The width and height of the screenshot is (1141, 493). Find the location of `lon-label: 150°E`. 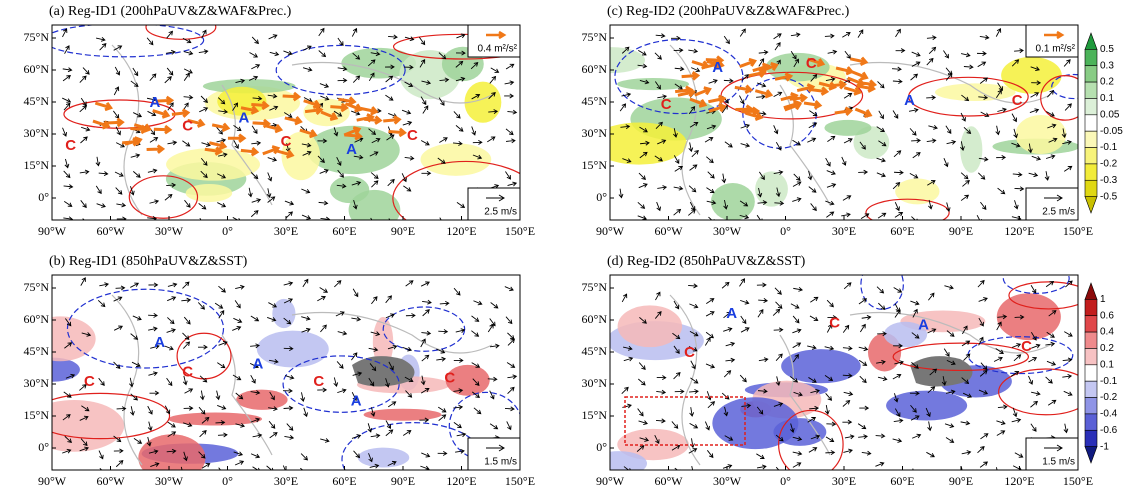

lon-label: 150°E is located at coordinates (520, 231).